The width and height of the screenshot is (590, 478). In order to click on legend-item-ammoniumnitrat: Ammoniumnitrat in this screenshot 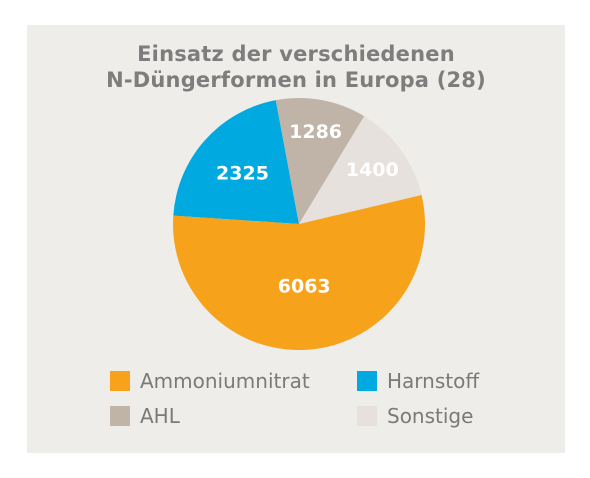, I will do `click(210, 381)`.